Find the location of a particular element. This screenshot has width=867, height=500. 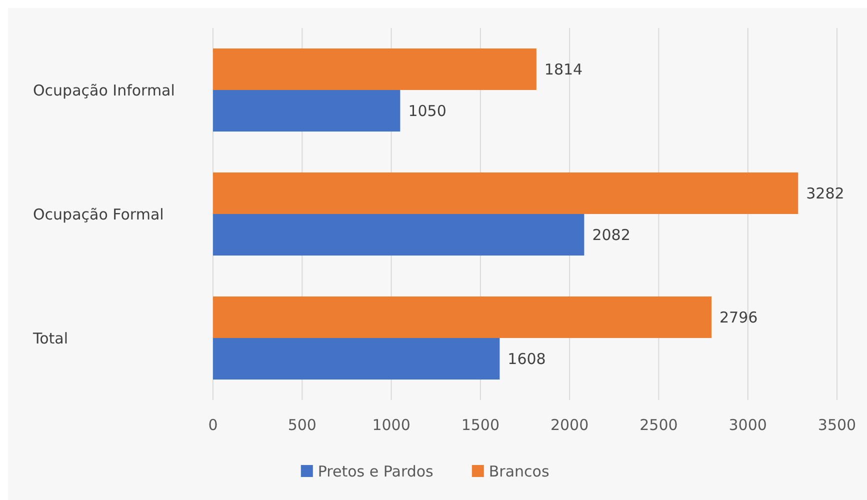

legend-label: Brancos is located at coordinates (519, 471).